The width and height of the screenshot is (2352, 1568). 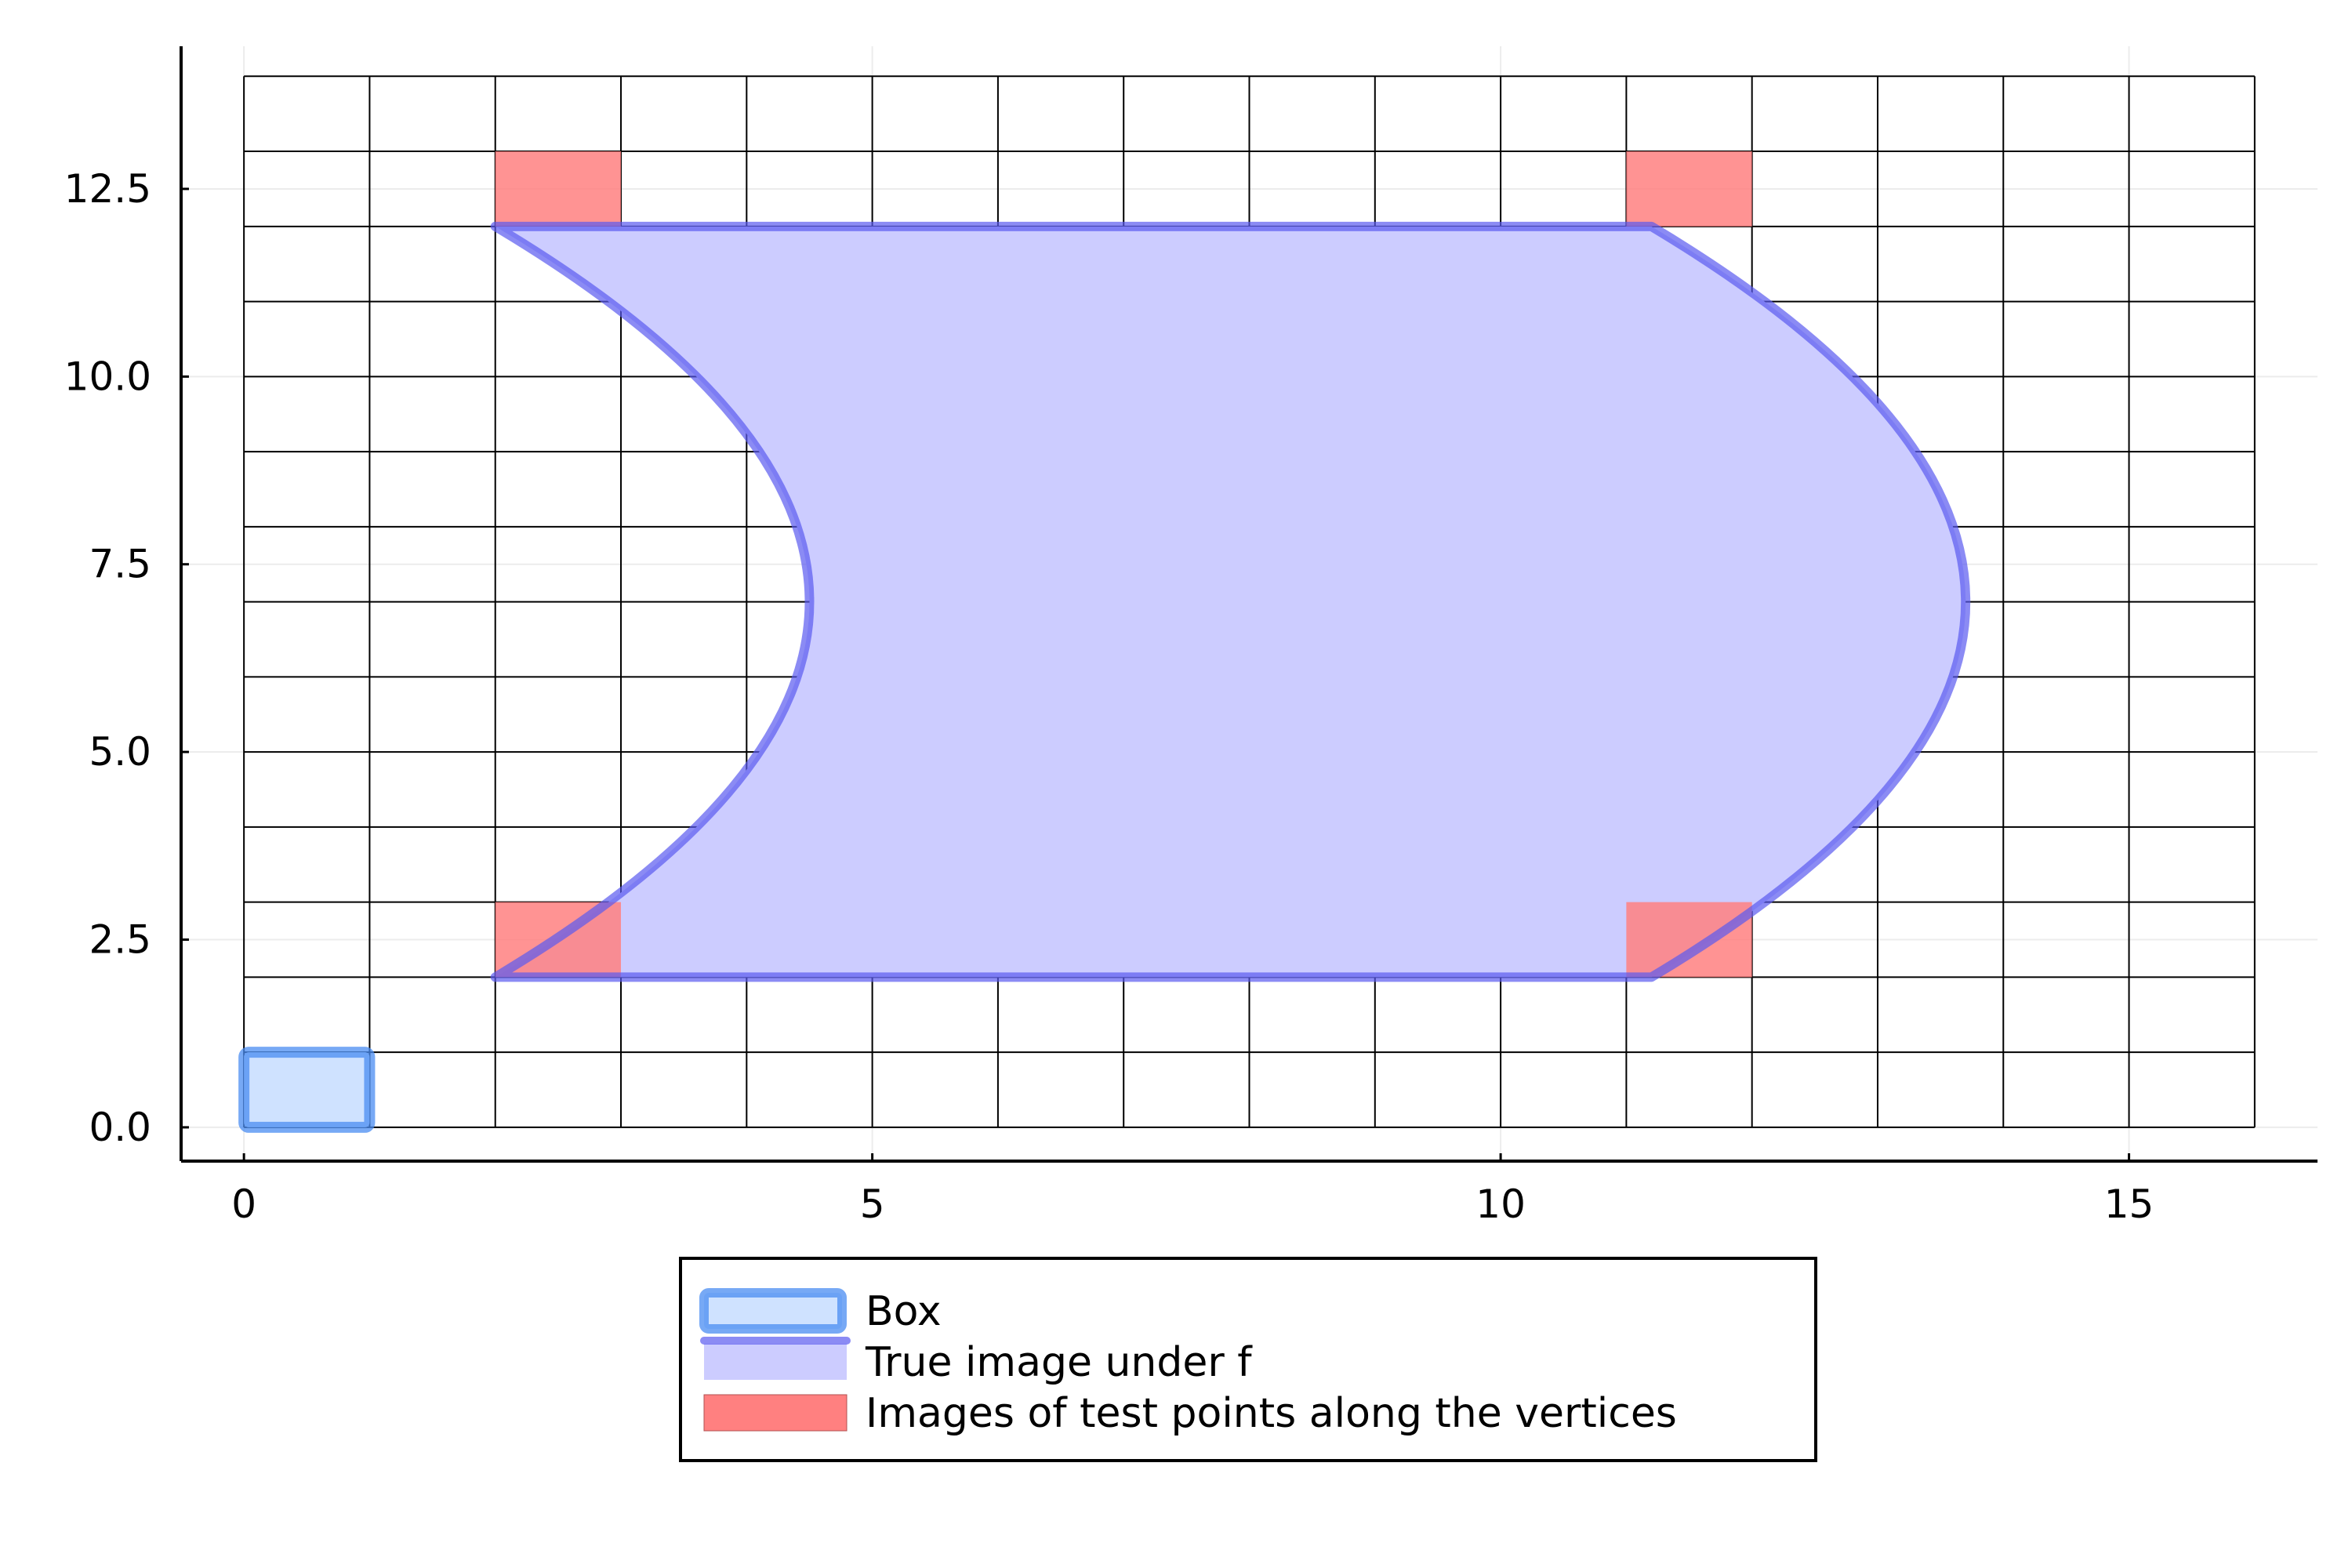 I want to click on x-tick-label: 10, so click(x=1500, y=1204).